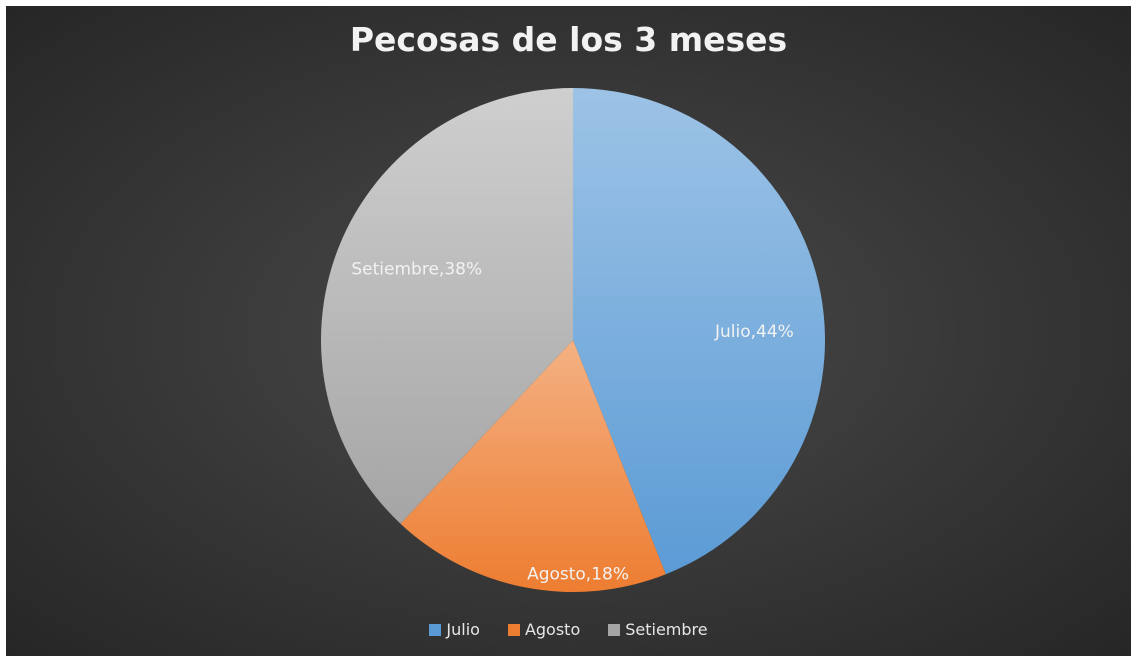  What do you see at coordinates (754, 332) in the screenshot?
I see `data-label-julio: Julio,44%` at bounding box center [754, 332].